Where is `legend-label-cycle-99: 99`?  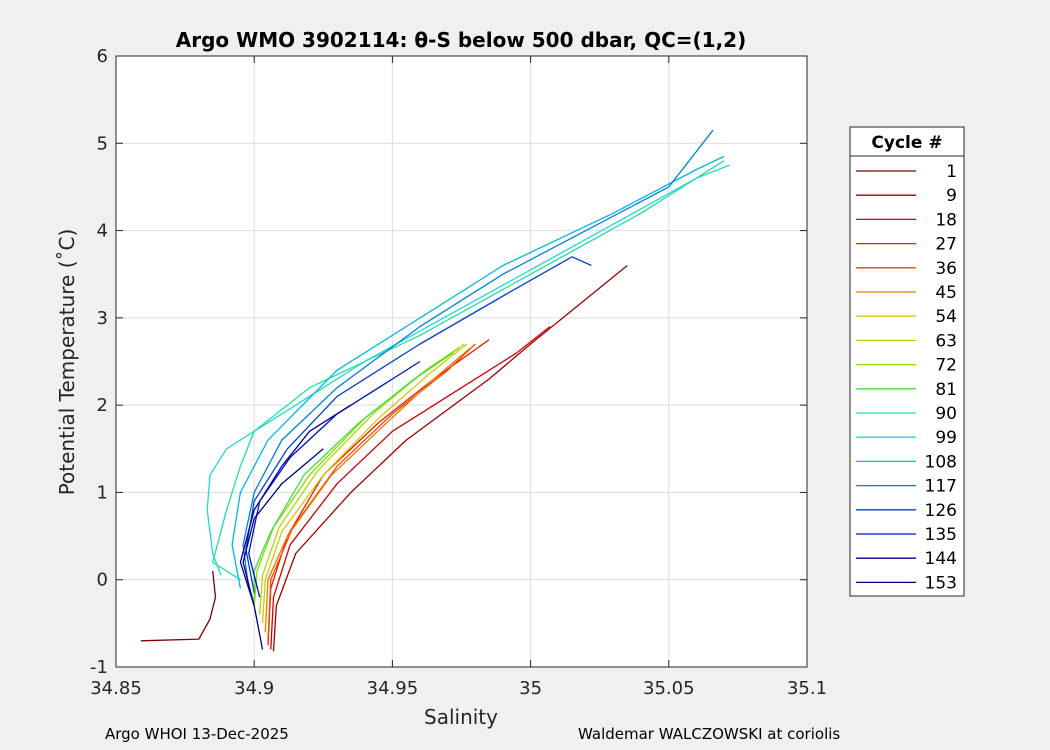 legend-label-cycle-99: 99 is located at coordinates (946, 438).